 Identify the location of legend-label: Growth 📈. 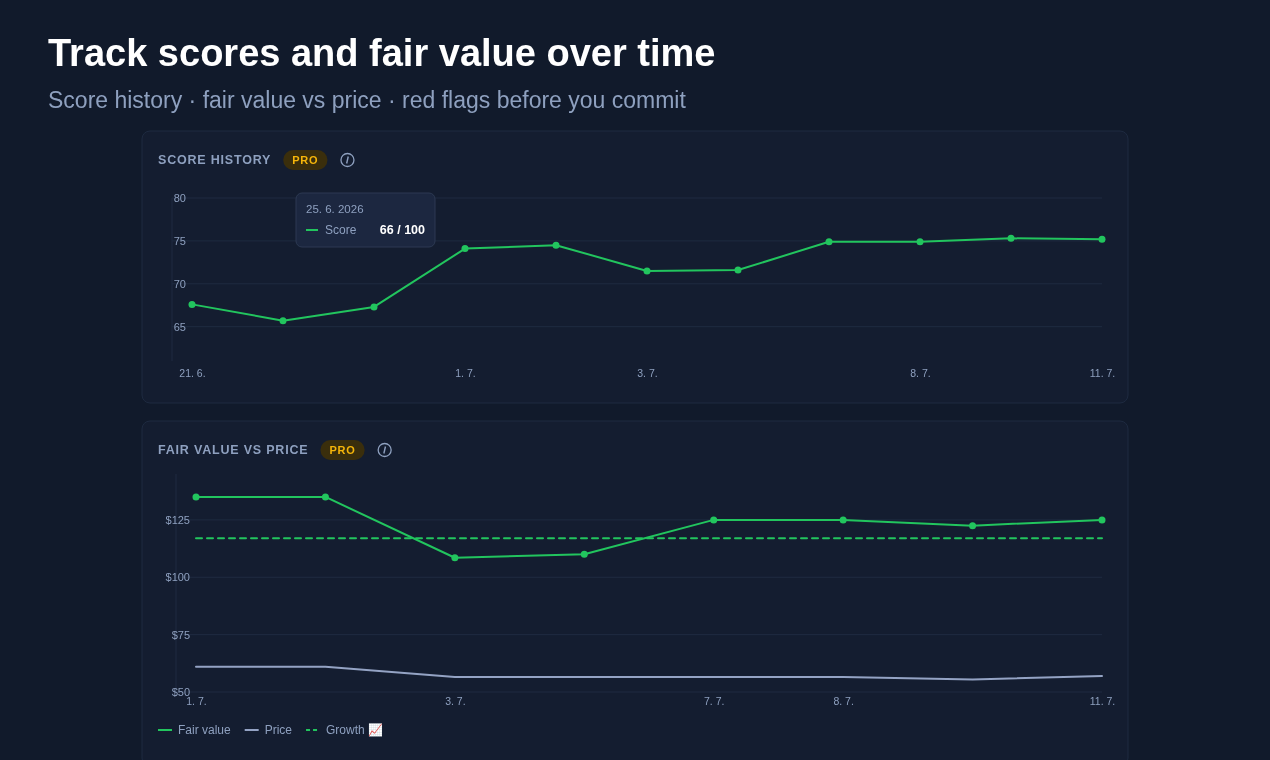
(355, 730).